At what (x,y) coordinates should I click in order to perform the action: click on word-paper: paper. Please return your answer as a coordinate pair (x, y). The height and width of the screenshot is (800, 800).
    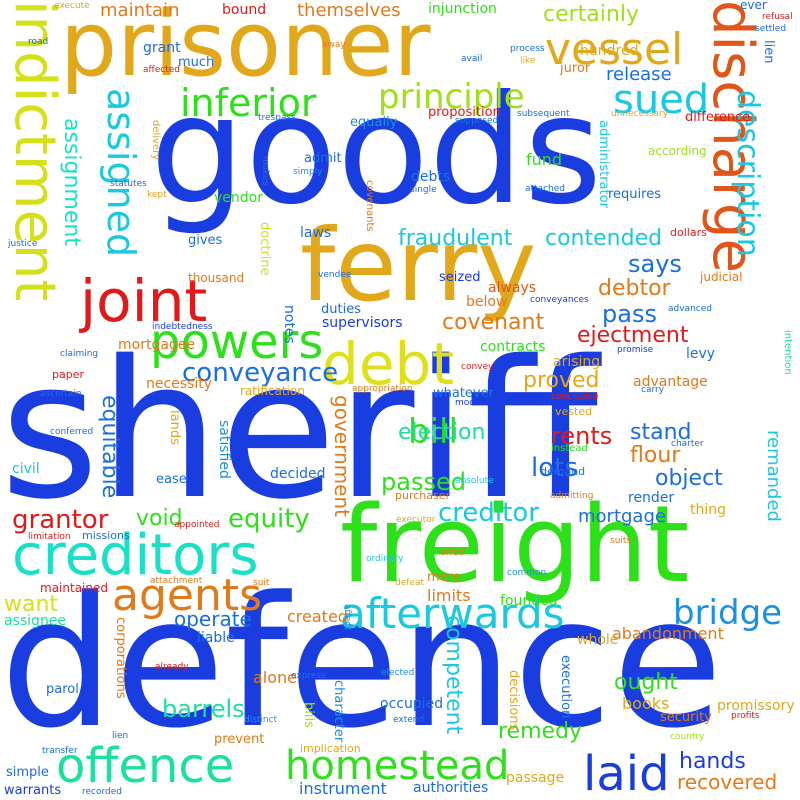
    Looking at the image, I should click on (68, 374).